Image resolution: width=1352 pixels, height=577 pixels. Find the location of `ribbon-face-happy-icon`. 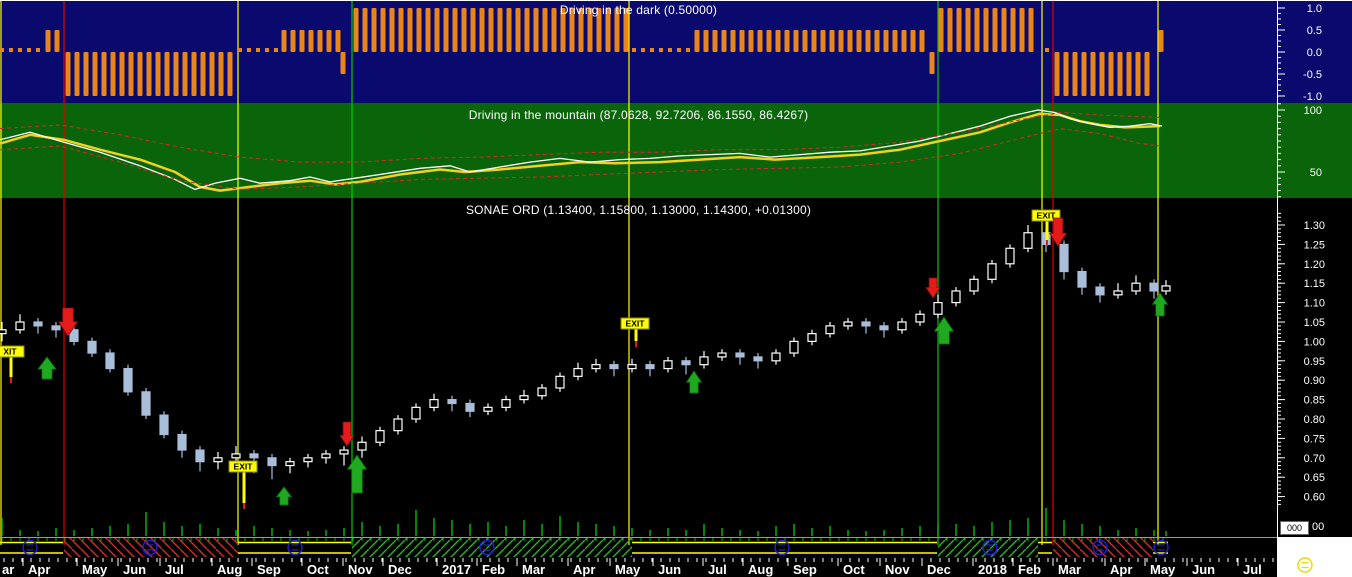

ribbon-face-happy-icon is located at coordinates (487, 547).